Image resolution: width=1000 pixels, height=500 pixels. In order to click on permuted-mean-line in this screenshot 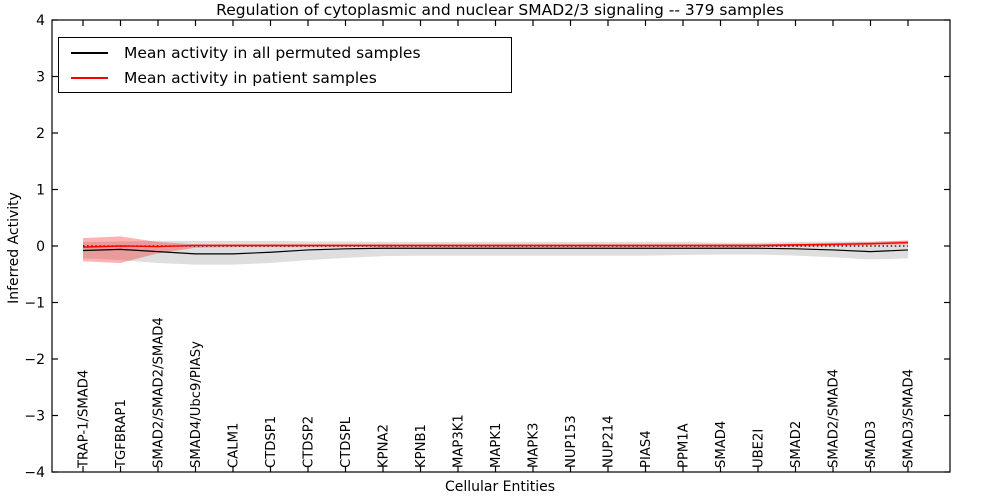, I will do `click(495, 251)`.